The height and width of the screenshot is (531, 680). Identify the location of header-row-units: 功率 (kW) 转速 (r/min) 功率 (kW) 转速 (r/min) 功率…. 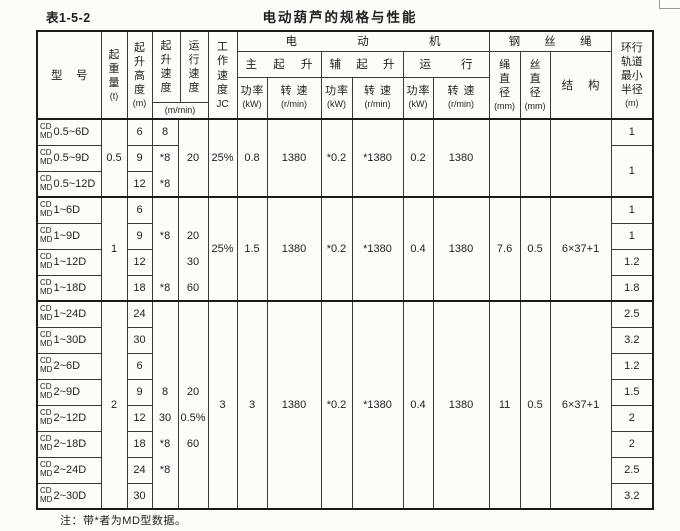
(345, 98).